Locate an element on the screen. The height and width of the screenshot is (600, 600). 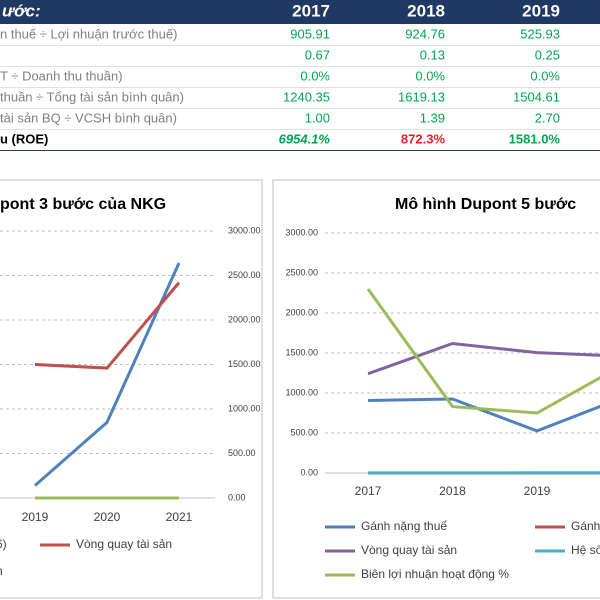
cell: 872.3% is located at coordinates (423, 138).